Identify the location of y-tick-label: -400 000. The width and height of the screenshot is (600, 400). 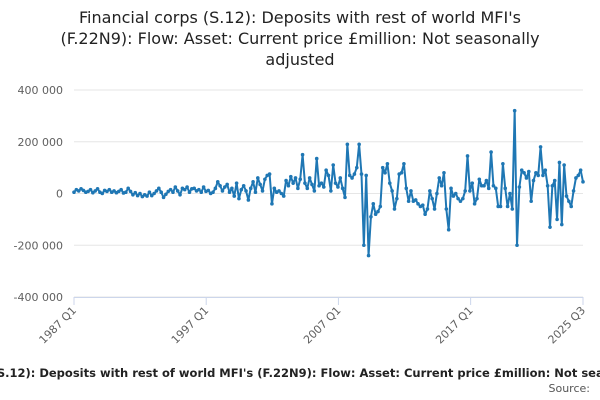
(38, 297).